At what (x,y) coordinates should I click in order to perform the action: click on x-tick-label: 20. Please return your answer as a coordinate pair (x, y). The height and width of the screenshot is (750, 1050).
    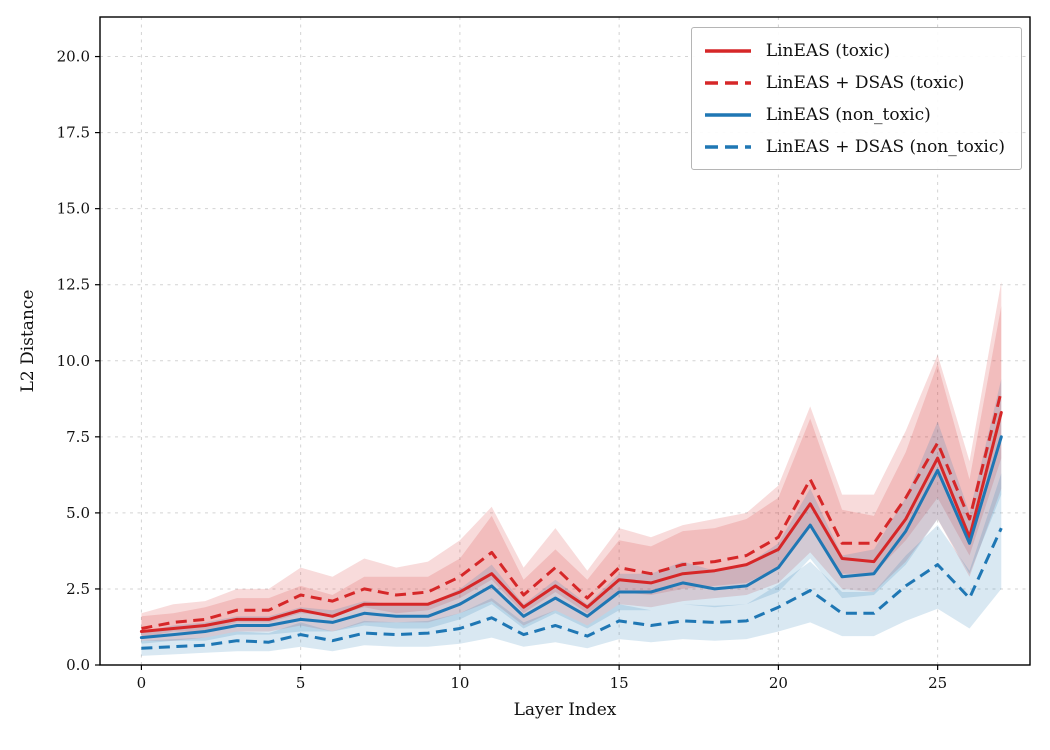
    Looking at the image, I should click on (778, 683).